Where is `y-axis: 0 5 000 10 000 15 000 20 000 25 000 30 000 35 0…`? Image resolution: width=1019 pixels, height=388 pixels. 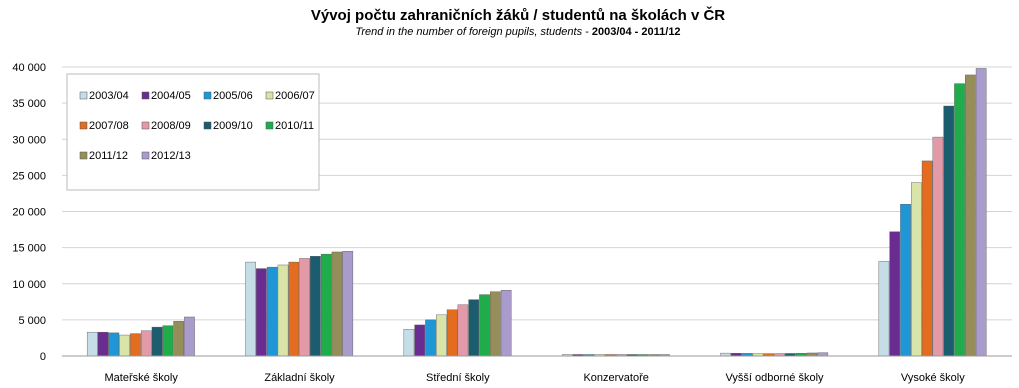
y-axis: 0 5 000 10 000 15 000 20 000 25 000 30 000 35 0… is located at coordinates (29, 212).